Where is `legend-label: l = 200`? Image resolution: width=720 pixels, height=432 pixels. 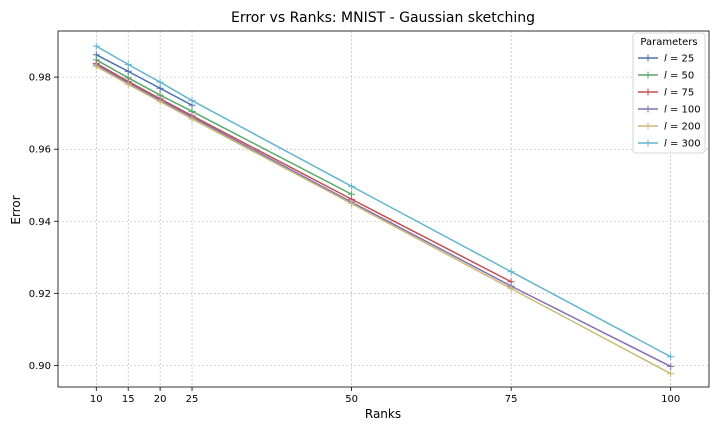
legend-label: l = 200 is located at coordinates (682, 127).